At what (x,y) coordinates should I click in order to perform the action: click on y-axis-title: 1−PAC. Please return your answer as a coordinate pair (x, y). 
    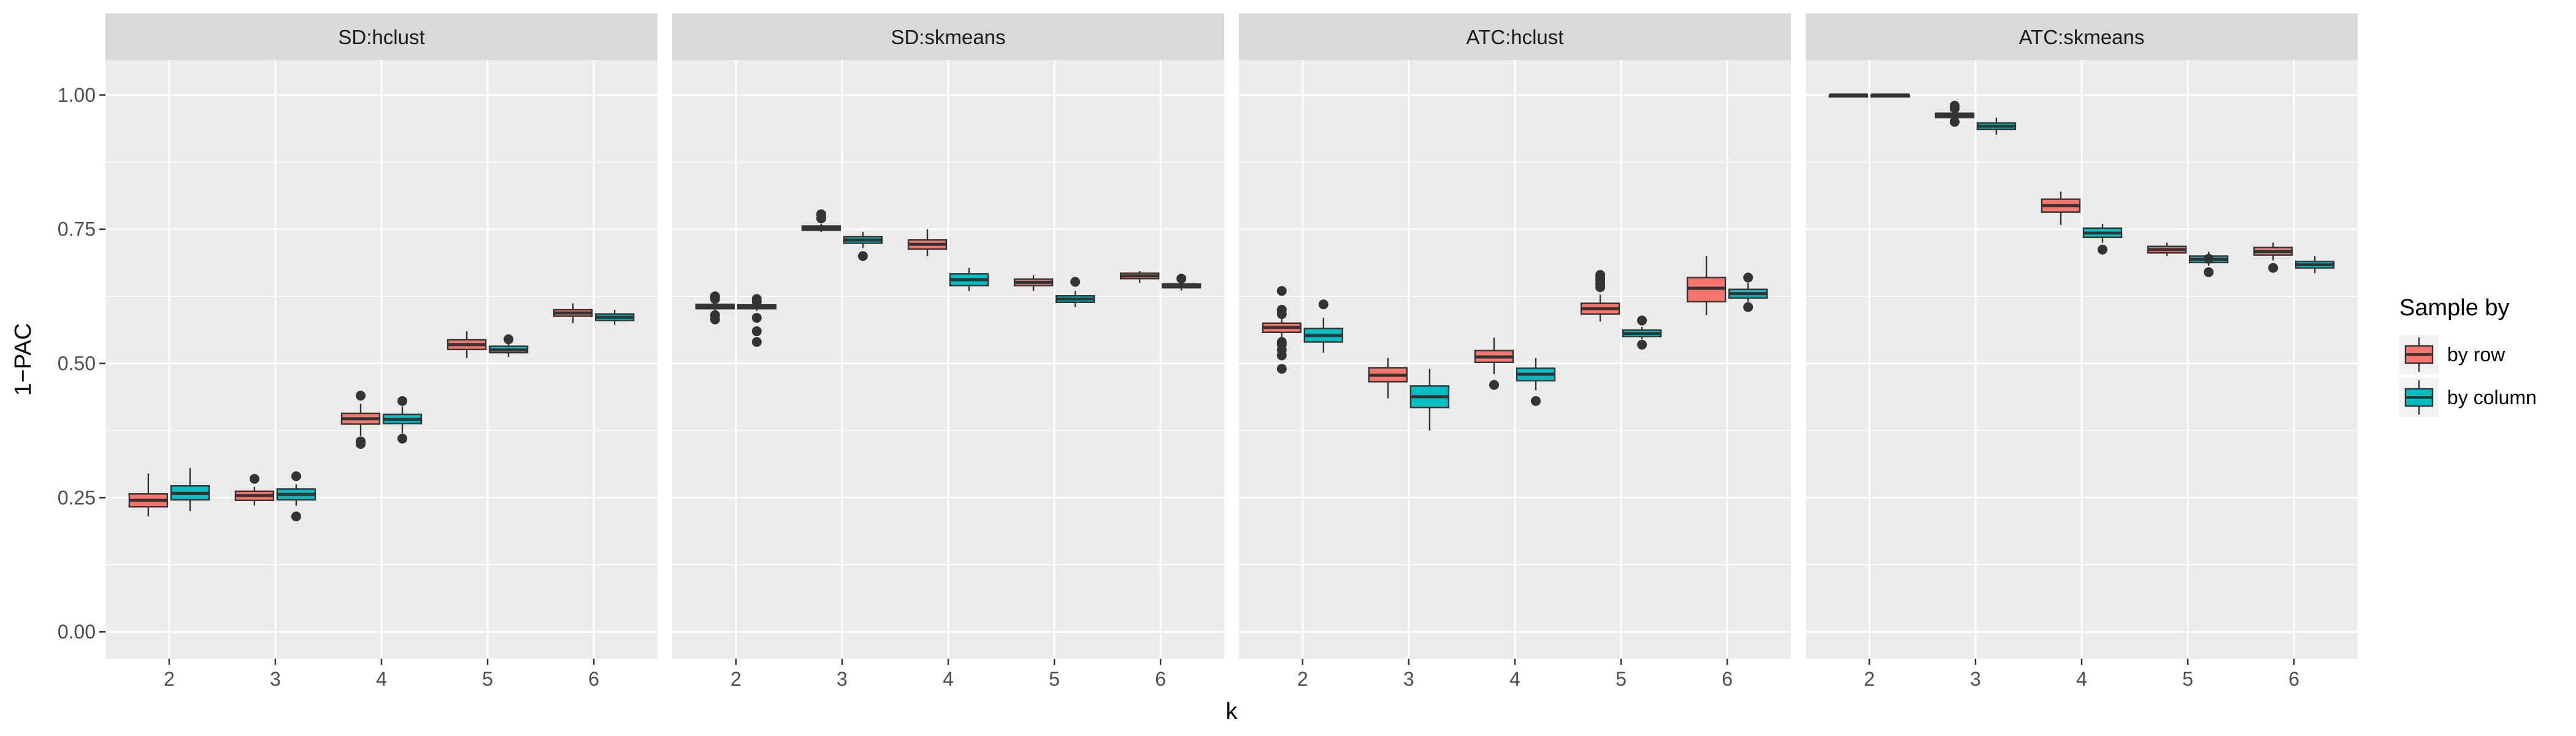
    Looking at the image, I should click on (23, 359).